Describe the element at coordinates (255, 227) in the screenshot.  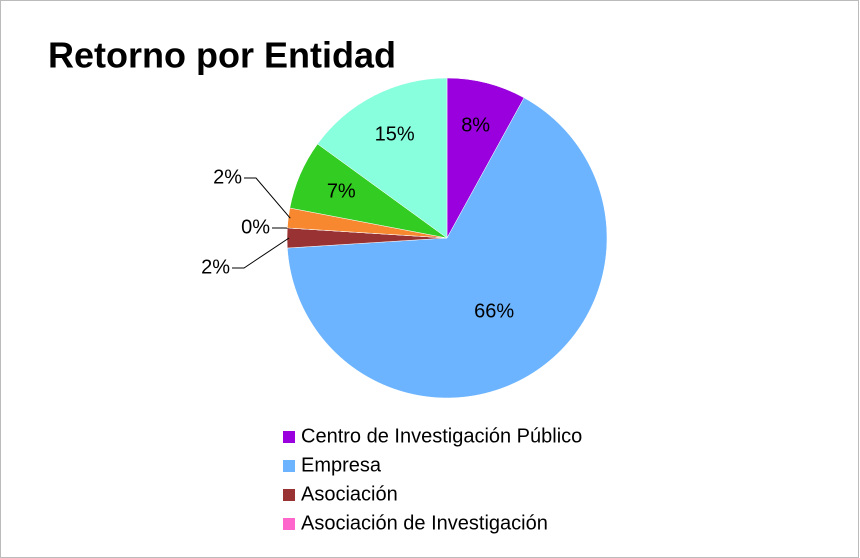
I see `data-label: 0%` at that location.